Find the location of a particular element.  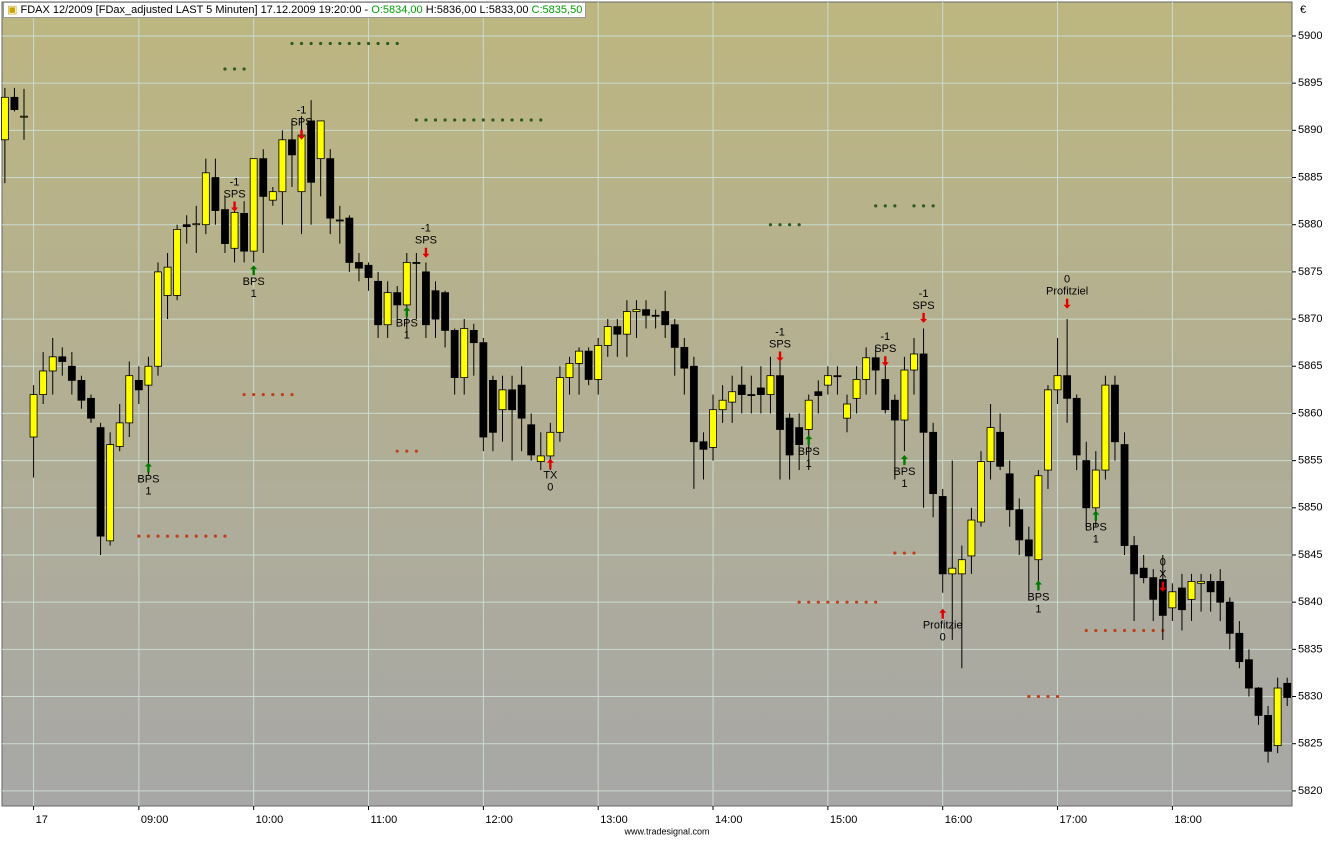

y-tick-label: 5850 is located at coordinates (1310, 508).